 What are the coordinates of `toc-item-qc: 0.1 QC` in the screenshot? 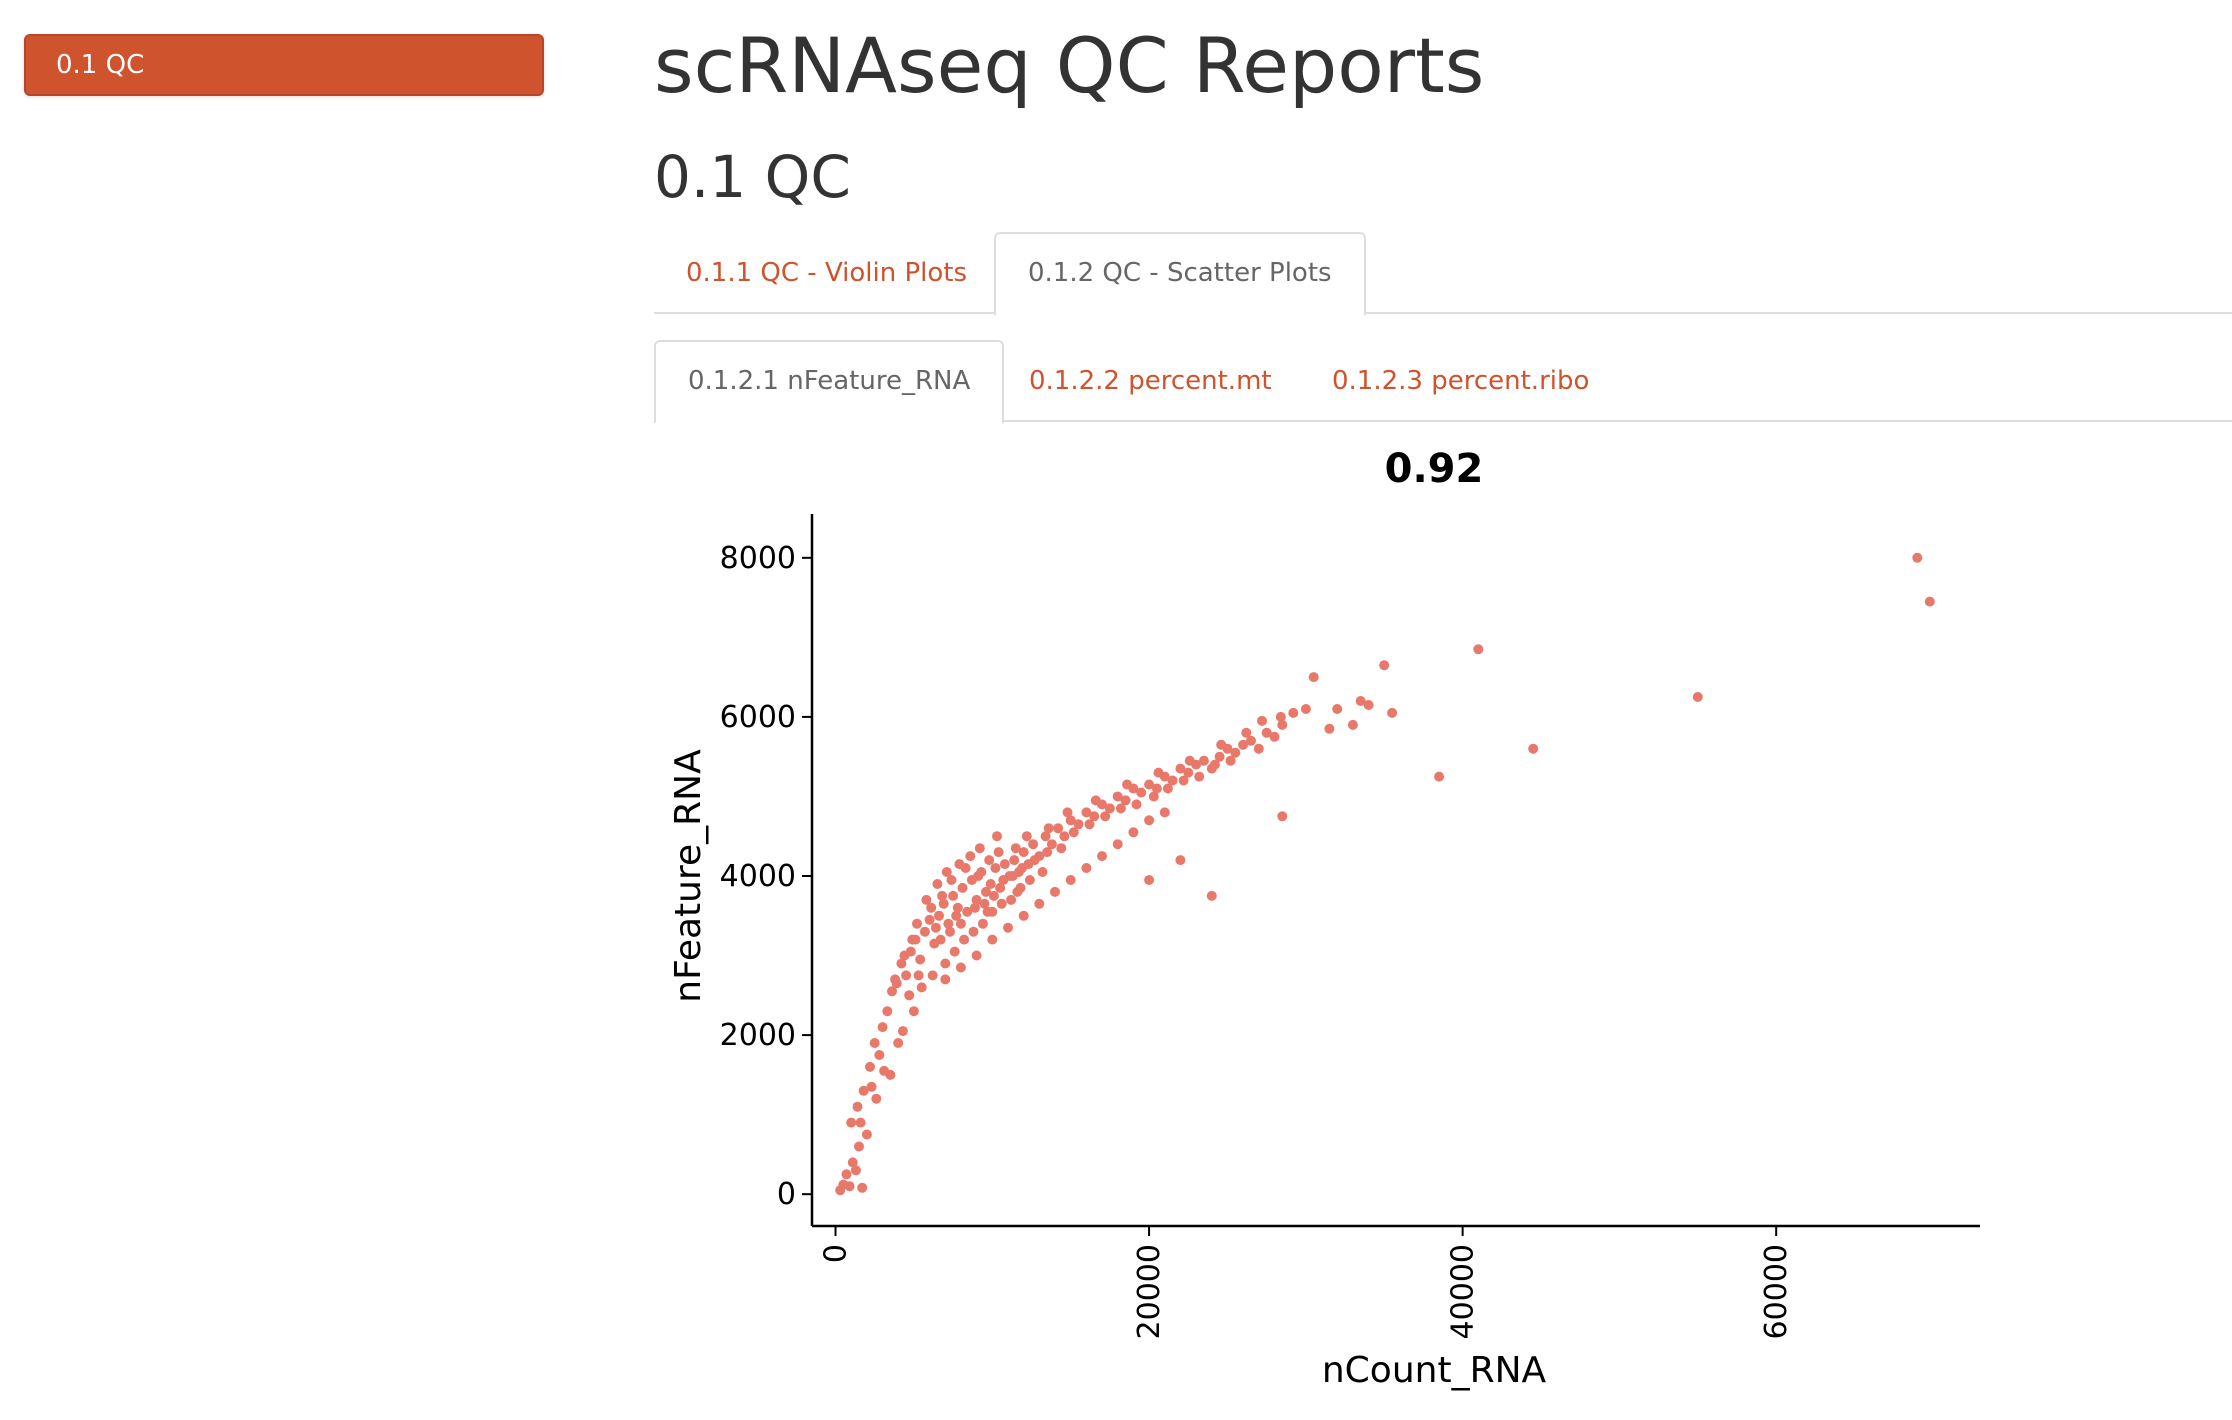 It's located at (284, 65).